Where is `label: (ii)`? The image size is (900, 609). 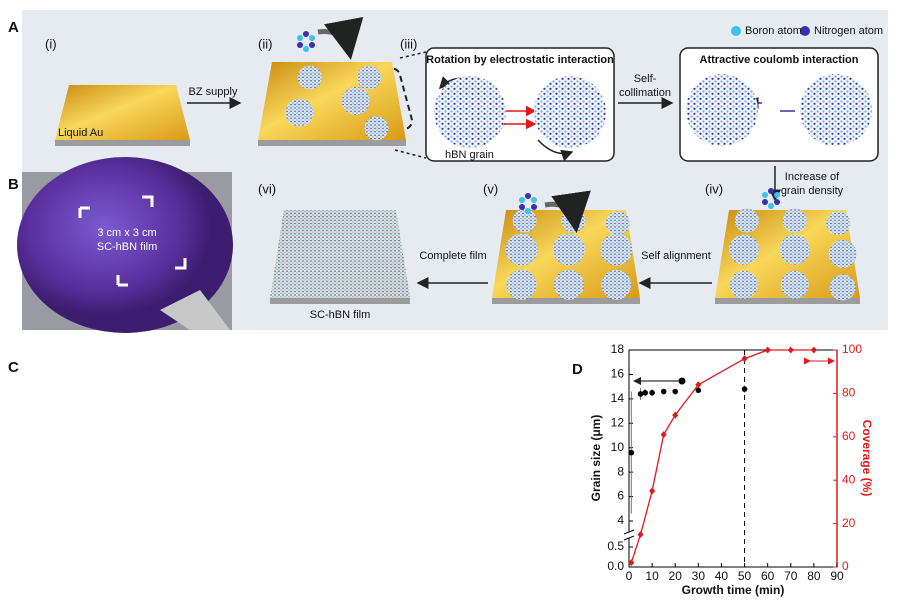
label: (ii) is located at coordinates (265, 43).